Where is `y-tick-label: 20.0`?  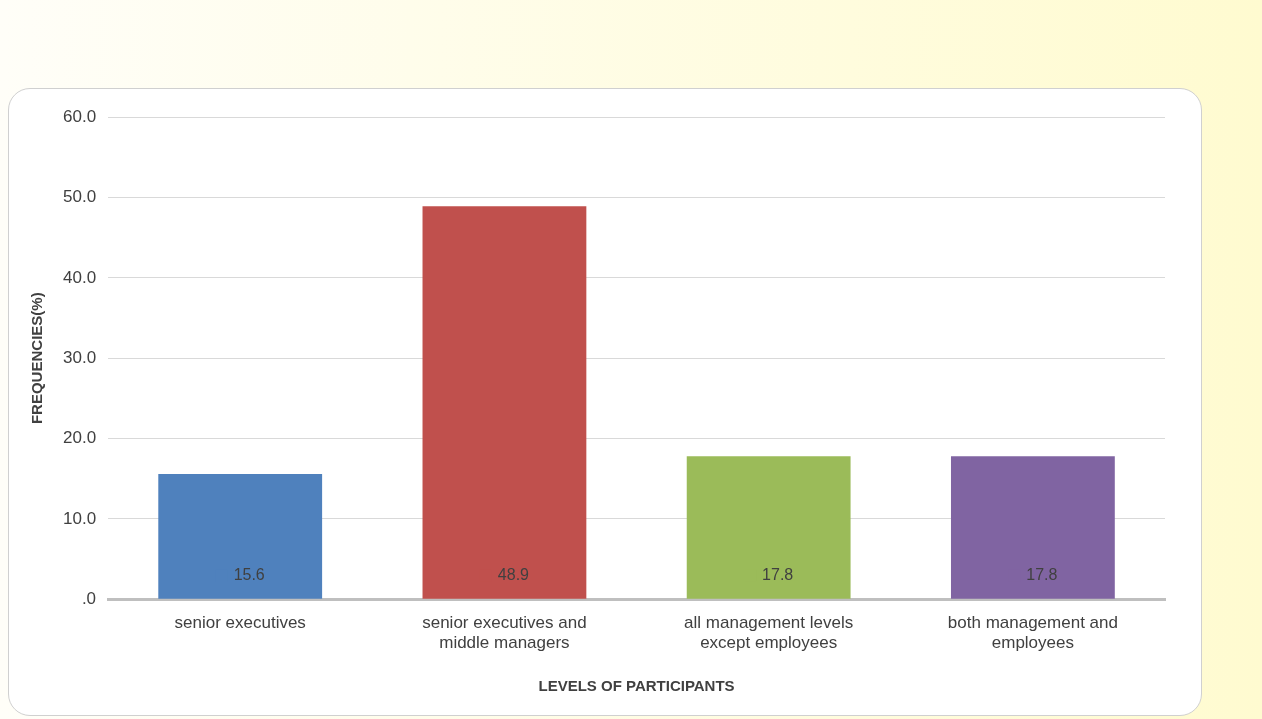 y-tick-label: 20.0 is located at coordinates (79, 438).